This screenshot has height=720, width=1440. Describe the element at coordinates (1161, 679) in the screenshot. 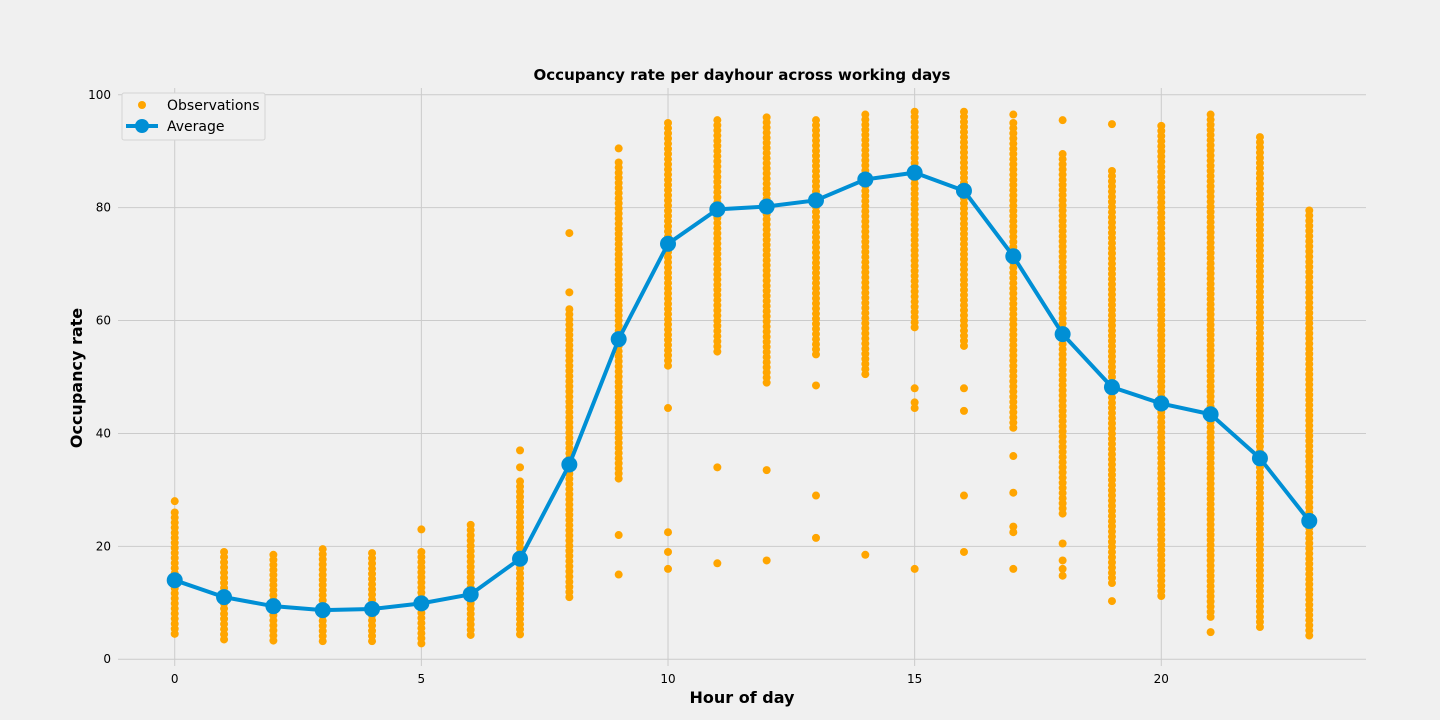

I see `x-tick-label: 20` at that location.